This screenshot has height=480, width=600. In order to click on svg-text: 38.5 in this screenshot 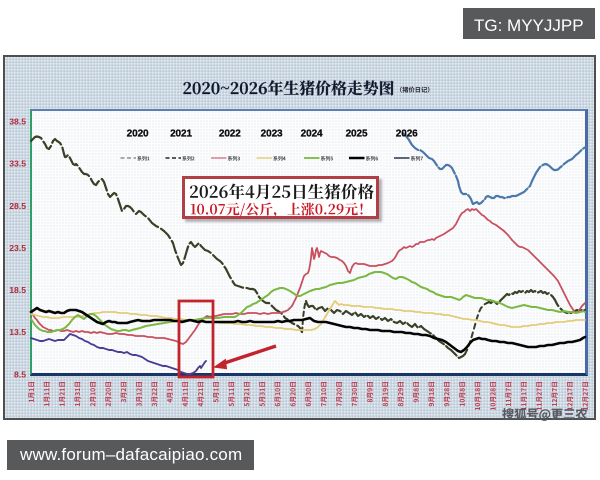, I will do `click(17, 122)`.